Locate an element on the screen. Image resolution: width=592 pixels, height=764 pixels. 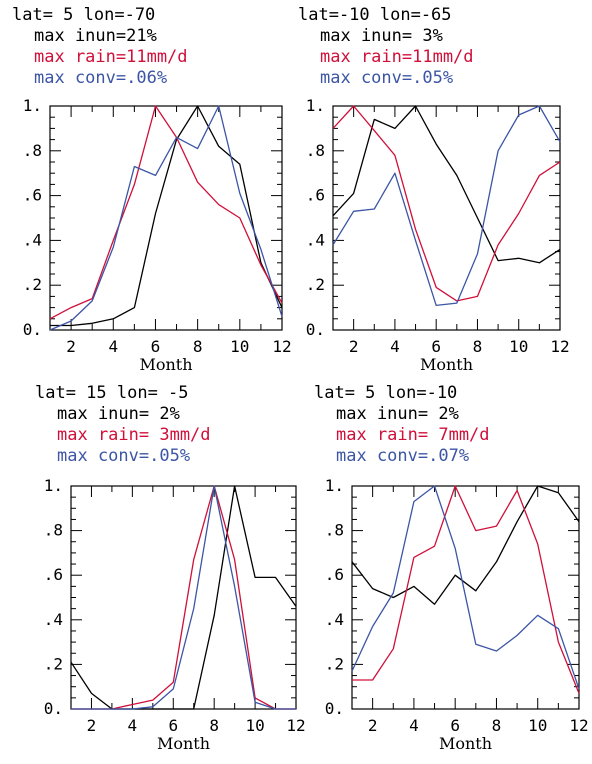
max-rain-label: max rain= 7mm/d is located at coordinates (413, 435).